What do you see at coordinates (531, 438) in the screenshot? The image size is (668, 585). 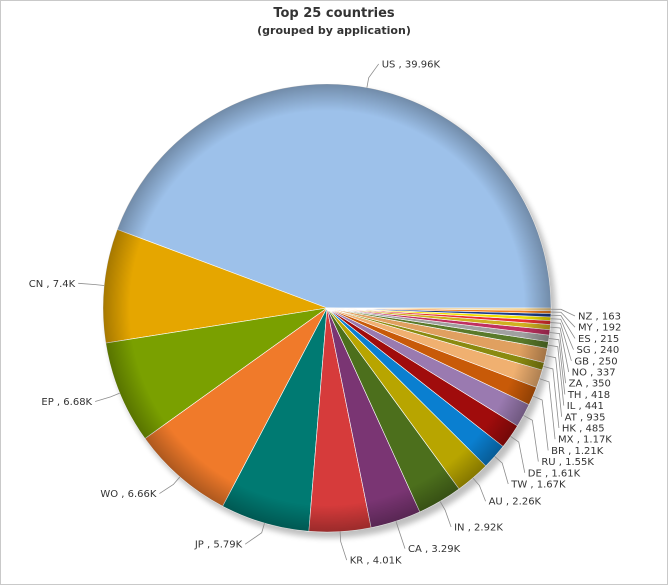 I see `leader-line-ru` at bounding box center [531, 438].